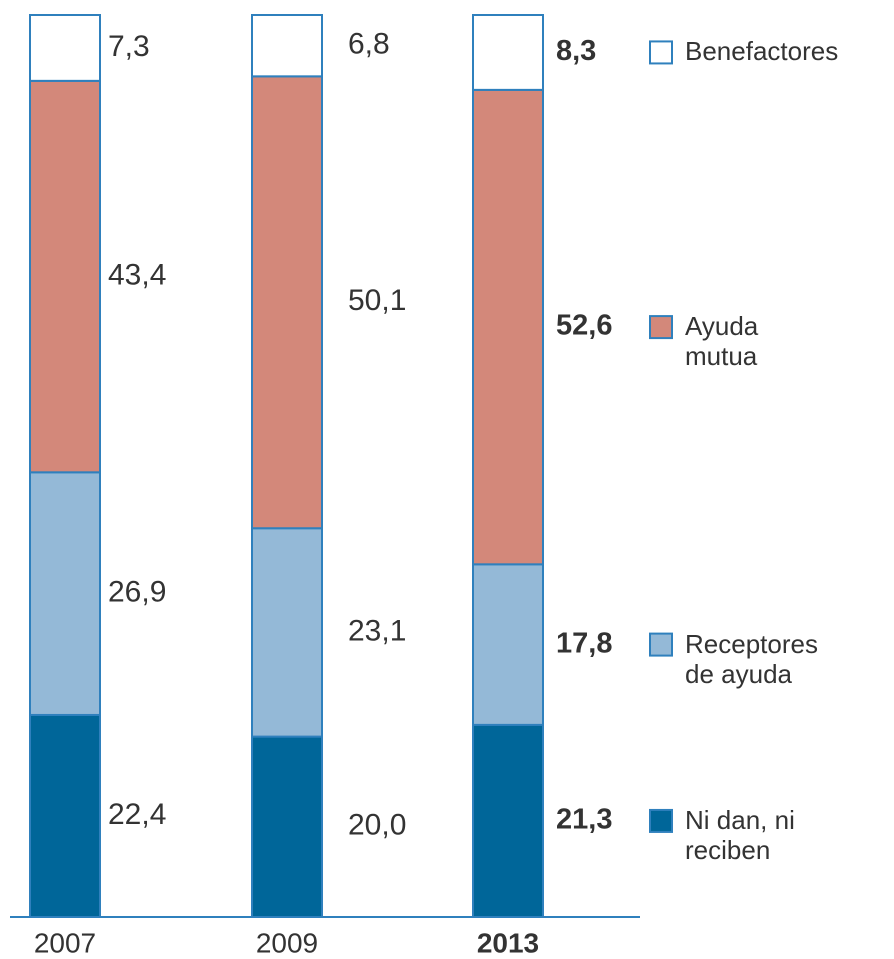  What do you see at coordinates (377, 300) in the screenshot?
I see `value-label: 50,1` at bounding box center [377, 300].